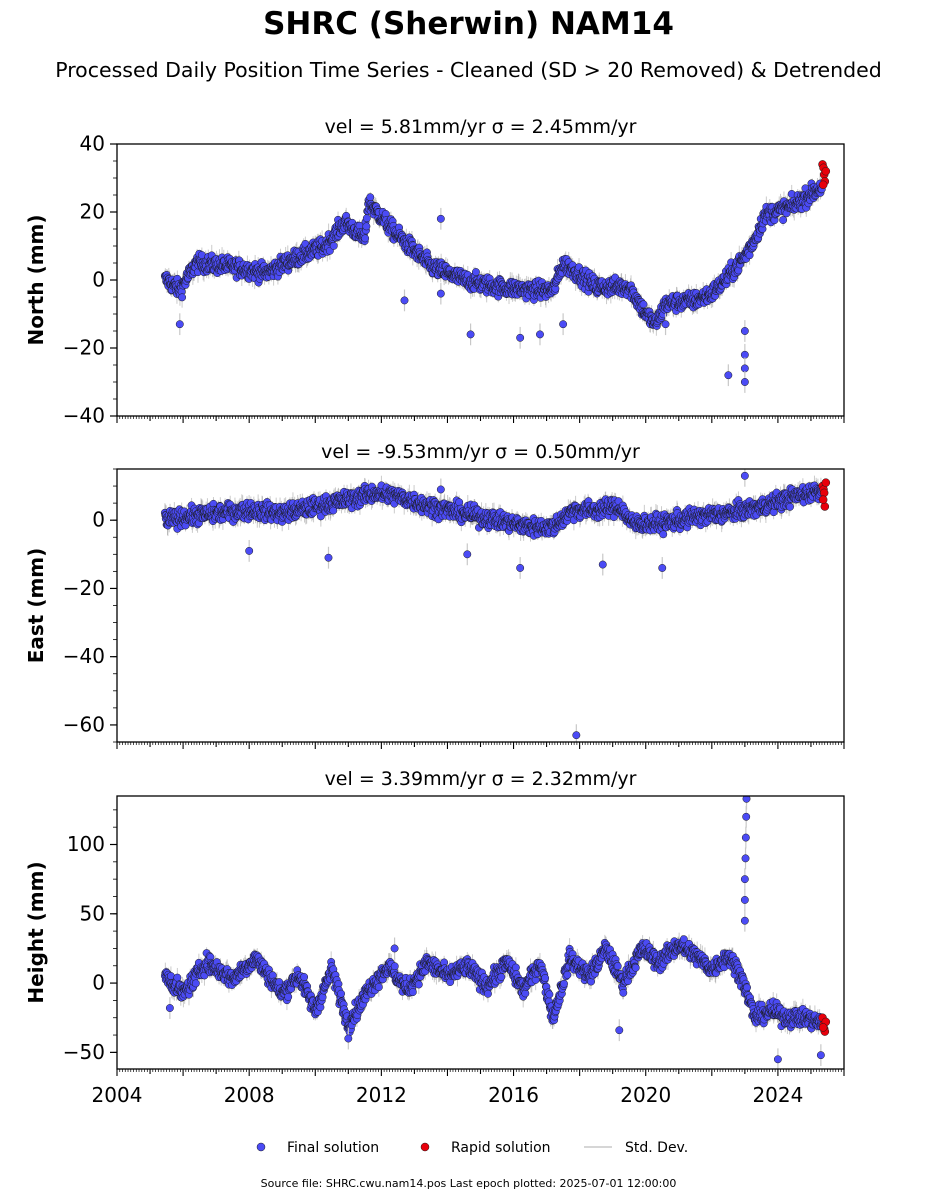  I want to click on y-tick-label: 20, so click(92, 212).